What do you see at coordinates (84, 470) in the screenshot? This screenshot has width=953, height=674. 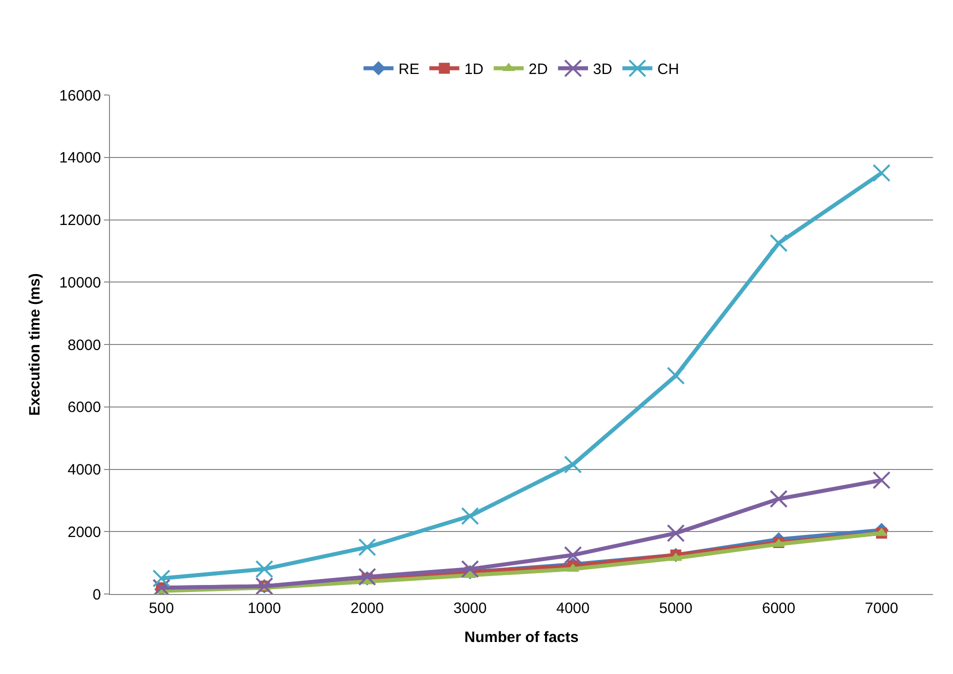 I see `y-tick-label: 4000` at bounding box center [84, 470].